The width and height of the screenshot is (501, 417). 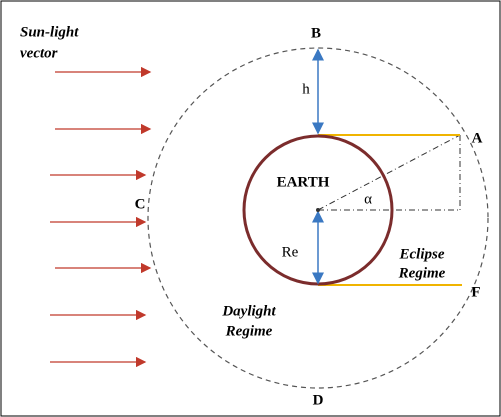 What do you see at coordinates (422, 273) in the screenshot?
I see `eclipse-label: Regime` at bounding box center [422, 273].